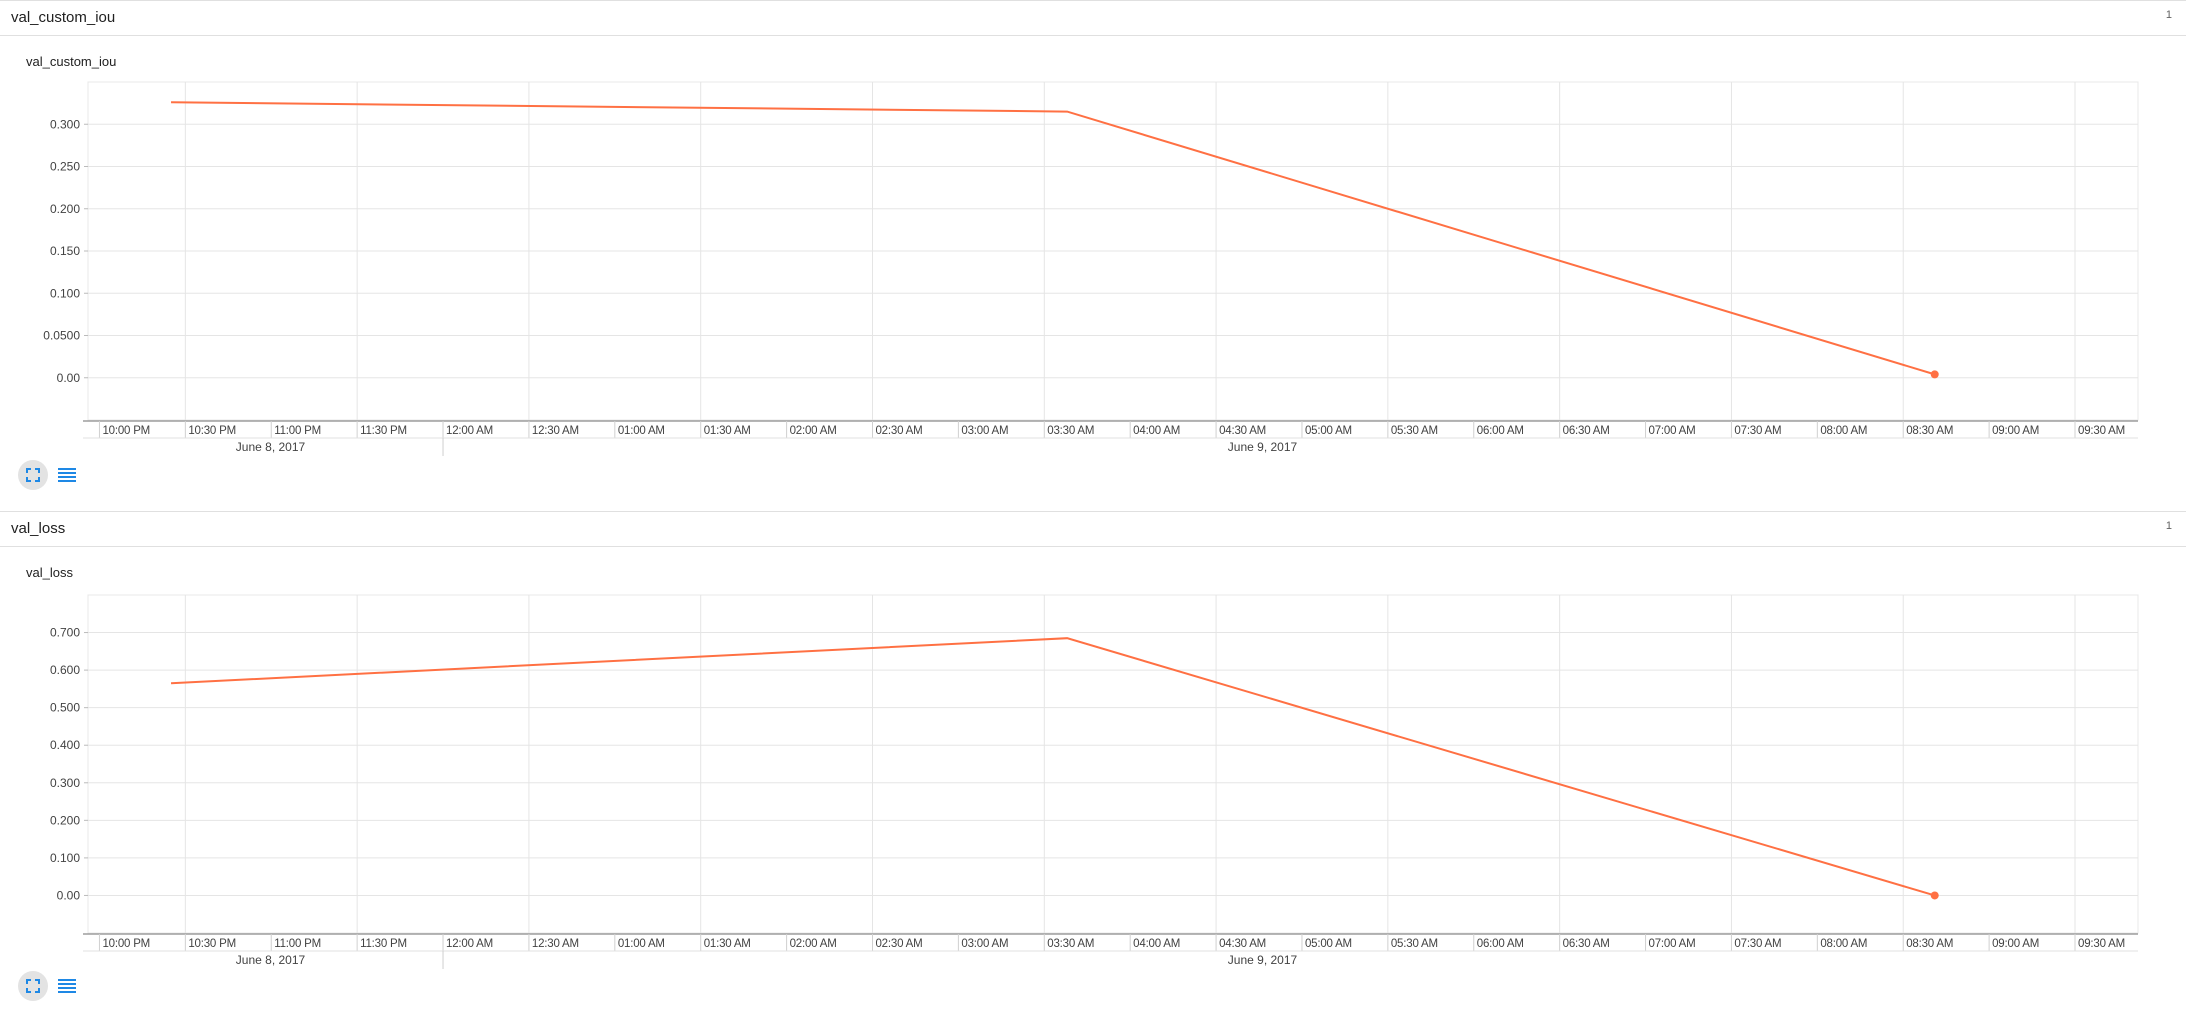 This screenshot has width=2186, height=1013. What do you see at coordinates (65, 167) in the screenshot?
I see `y-tick-label: 0.250` at bounding box center [65, 167].